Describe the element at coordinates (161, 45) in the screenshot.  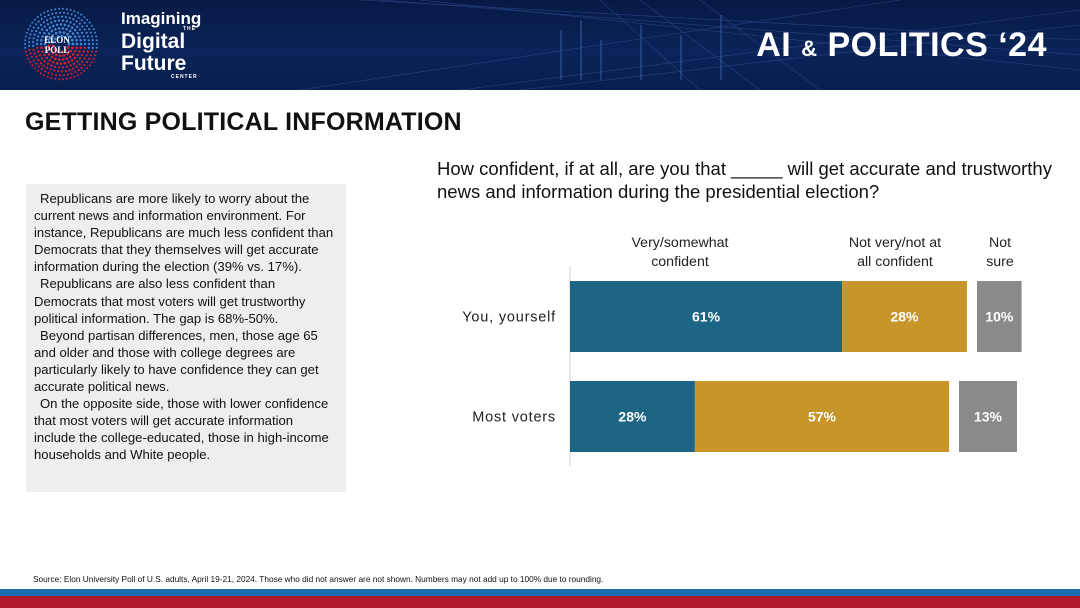
I see `imagining-digital-future-brand: Imagining THE Digital Future CENTER` at that location.